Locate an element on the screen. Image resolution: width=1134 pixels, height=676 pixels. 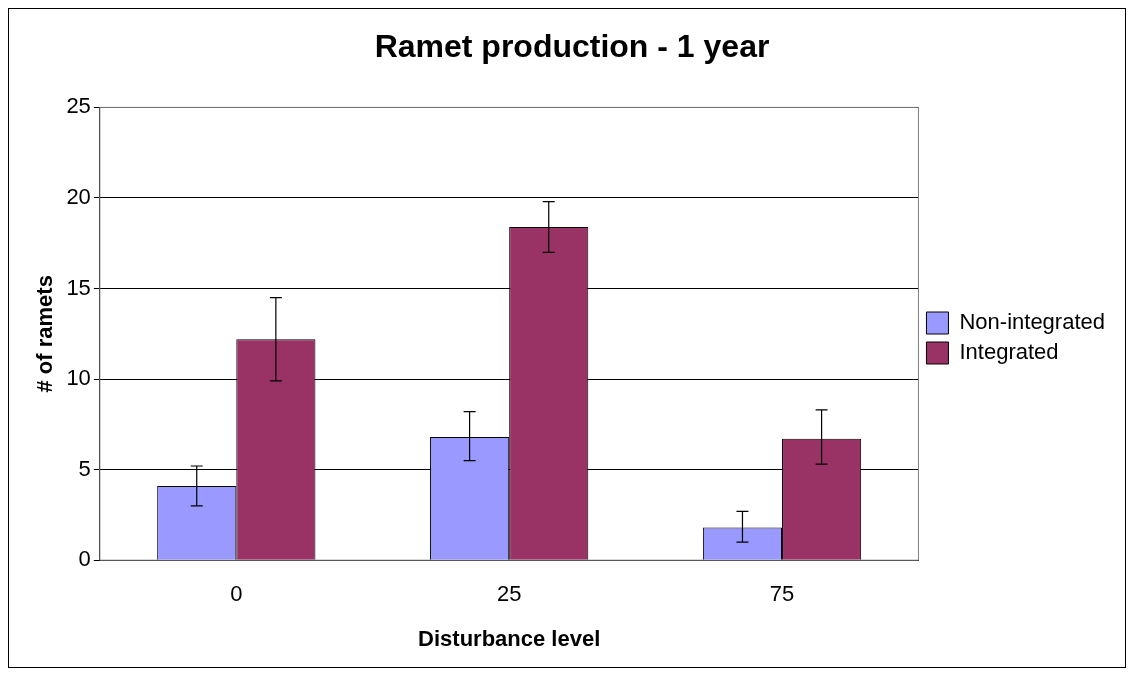
legend-label: Non-integrated is located at coordinates (1032, 322).